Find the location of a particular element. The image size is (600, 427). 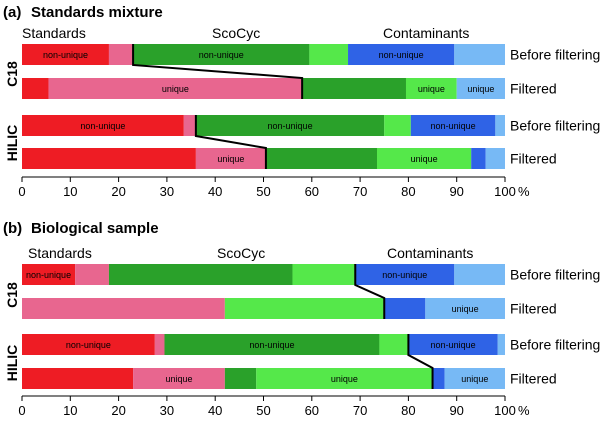

x-tick-label: 30 is located at coordinates (167, 191).